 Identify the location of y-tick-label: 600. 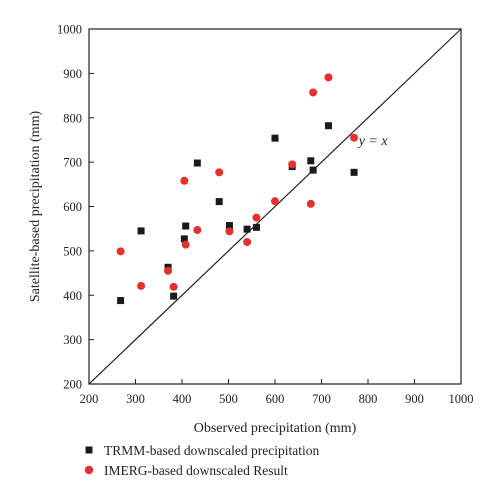
(72, 207).